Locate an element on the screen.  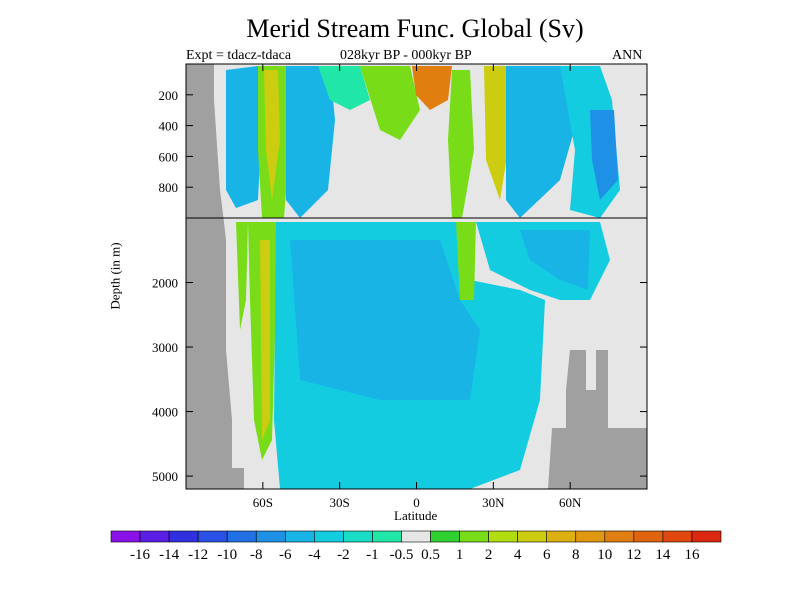
experiment-label: Expt = tdacz-tdaca is located at coordinates (239, 55).